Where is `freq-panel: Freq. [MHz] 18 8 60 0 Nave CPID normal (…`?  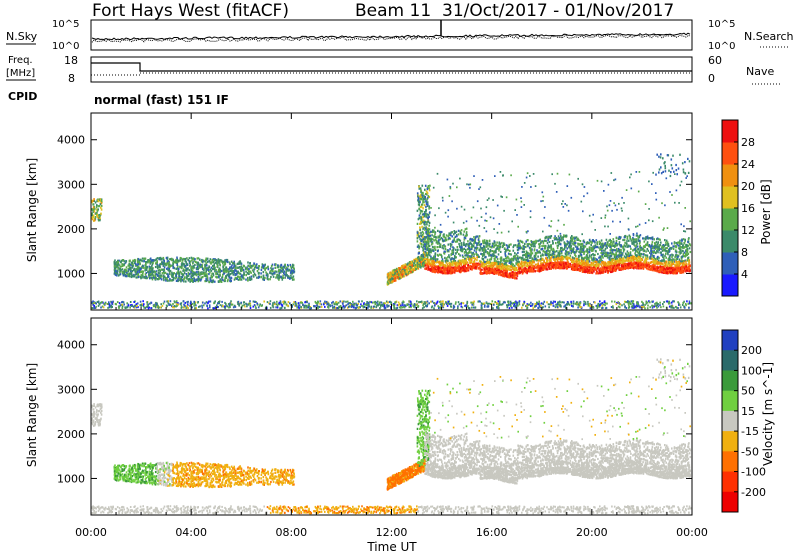 freq-panel: Freq. [MHz] 18 8 60 0 Nave CPID normal (… is located at coordinates (394, 80).